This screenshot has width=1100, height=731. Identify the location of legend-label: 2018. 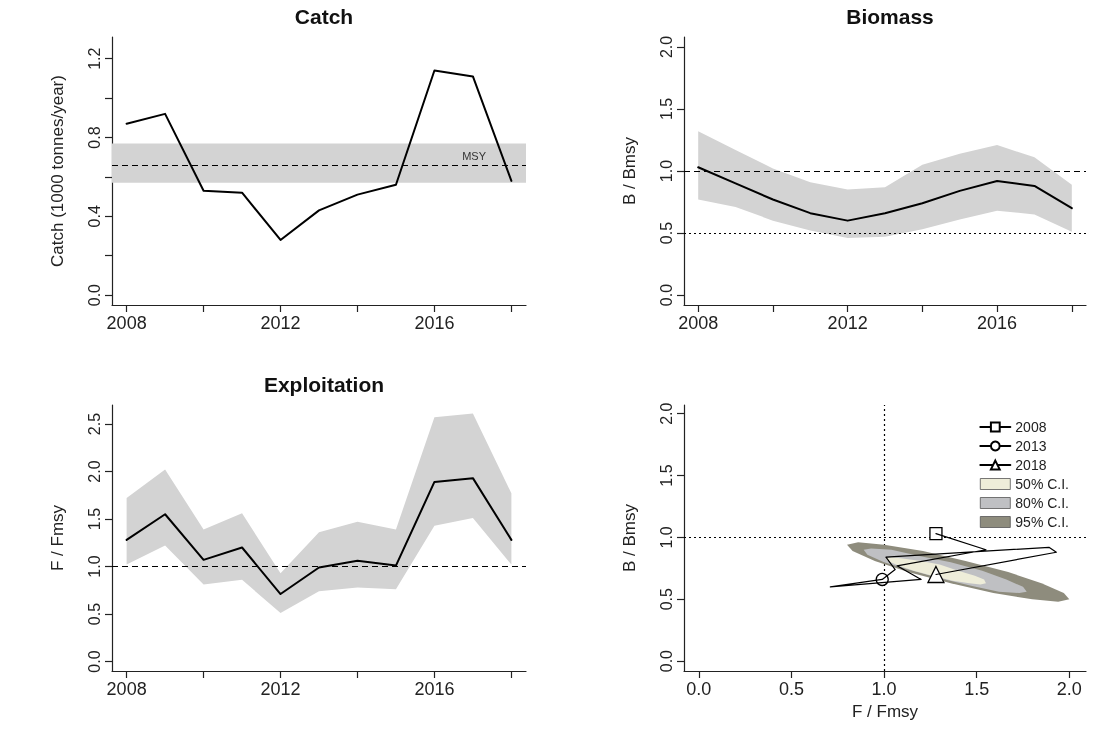
(1031, 465).